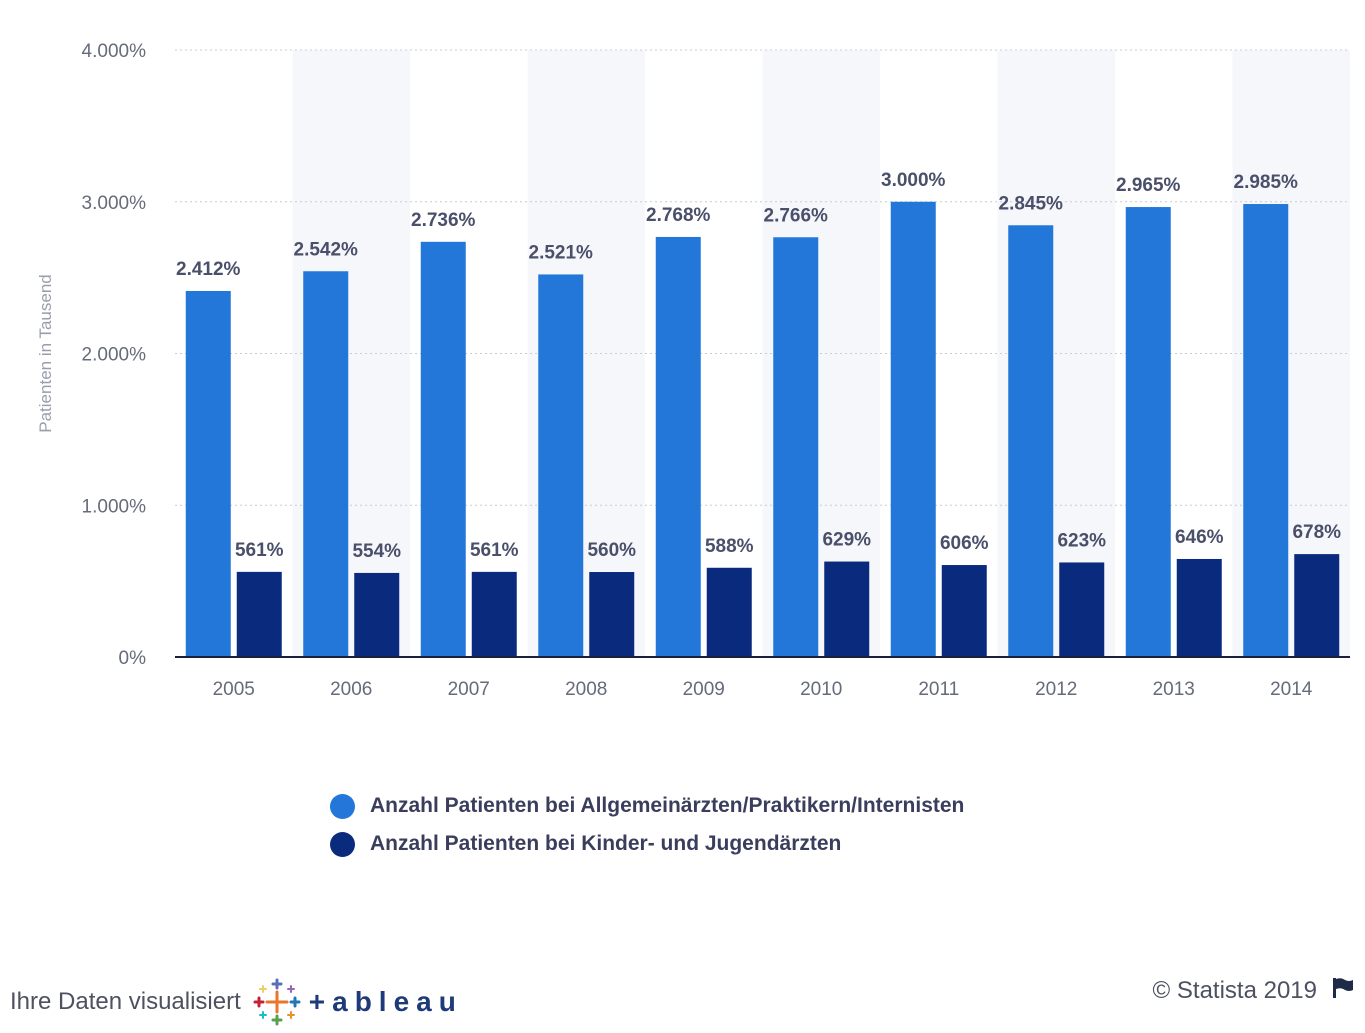 The image size is (1365, 1033). Describe the element at coordinates (1234, 990) in the screenshot. I see `copyright-text: © Statista 2019` at that location.